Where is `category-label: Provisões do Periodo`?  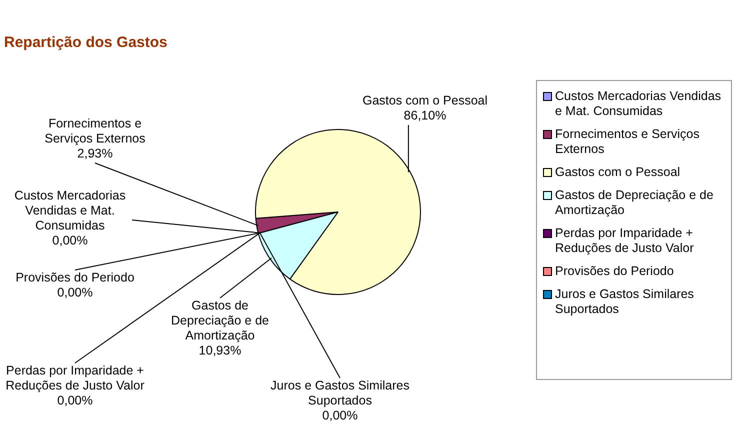
category-label: Provisões do Periodo is located at coordinates (75, 277).